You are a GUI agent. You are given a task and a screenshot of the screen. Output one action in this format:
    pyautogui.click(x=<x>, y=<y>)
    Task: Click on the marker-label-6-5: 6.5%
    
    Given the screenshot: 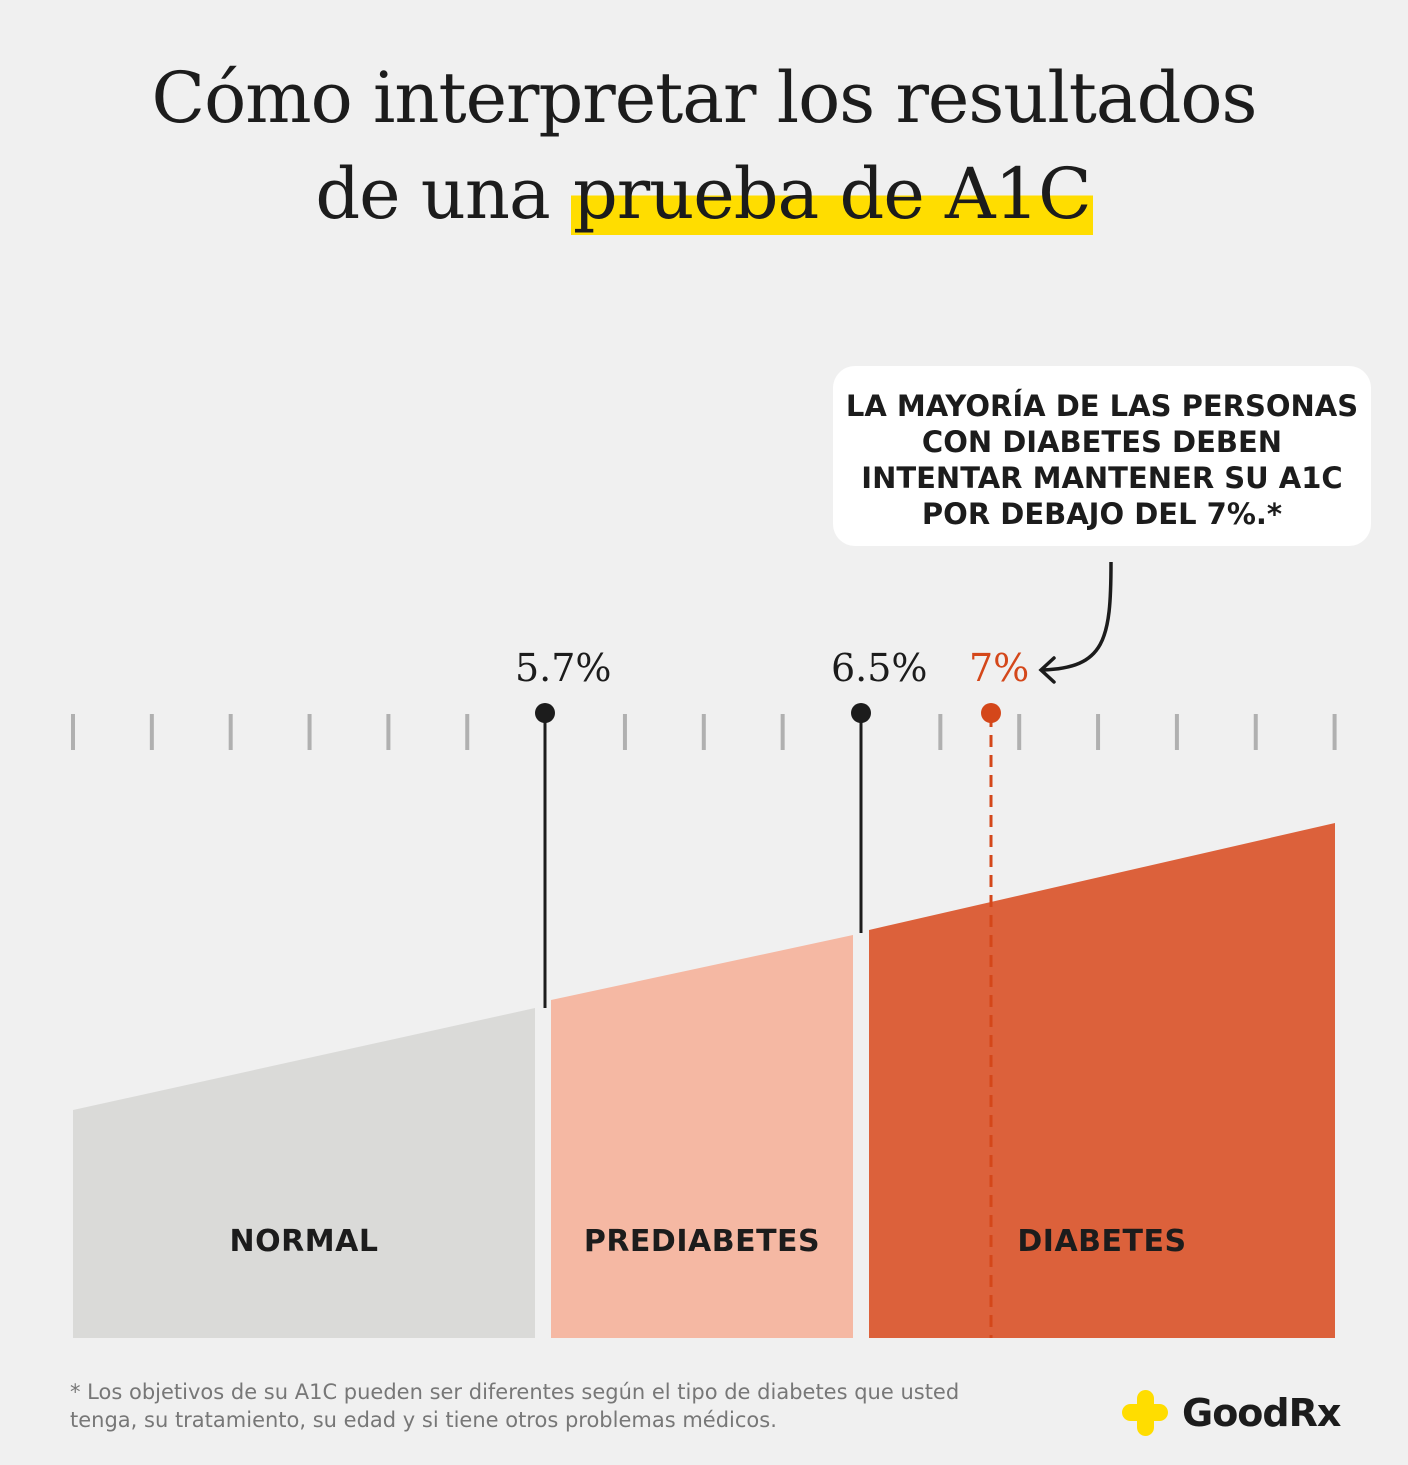 What is the action you would take?
    pyautogui.click(x=879, y=668)
    